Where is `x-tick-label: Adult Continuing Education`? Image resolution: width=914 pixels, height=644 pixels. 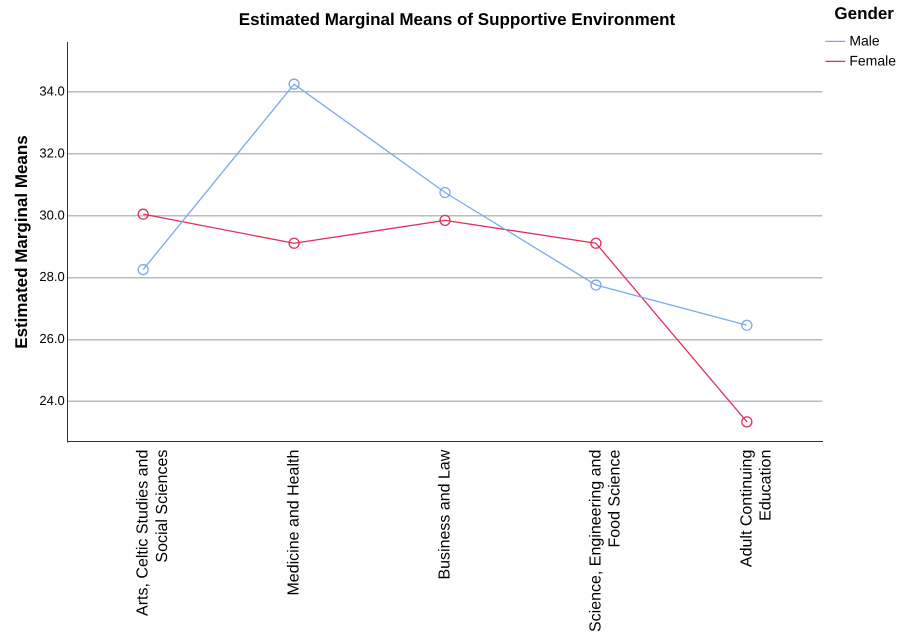 x-tick-label: Adult Continuing Education is located at coordinates (756, 509).